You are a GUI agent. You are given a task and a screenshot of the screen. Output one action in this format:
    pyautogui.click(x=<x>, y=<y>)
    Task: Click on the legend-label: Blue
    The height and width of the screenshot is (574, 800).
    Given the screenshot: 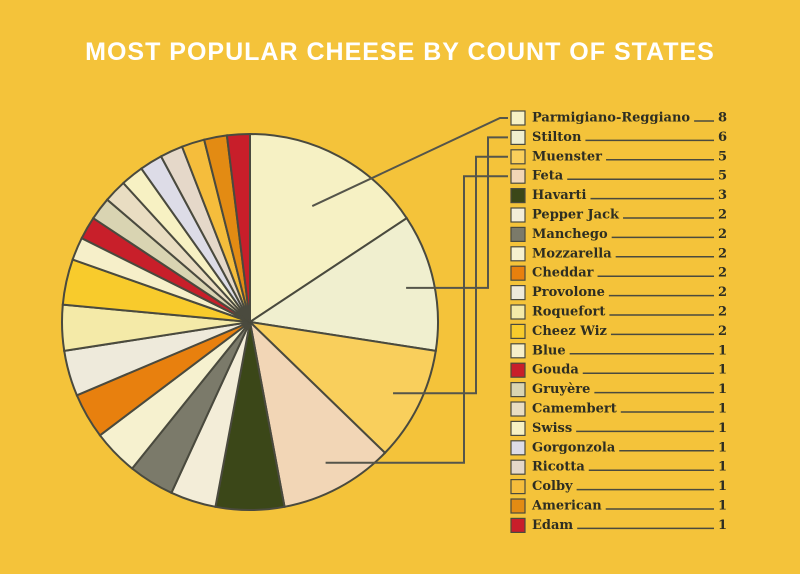 What is the action you would take?
    pyautogui.click(x=549, y=350)
    